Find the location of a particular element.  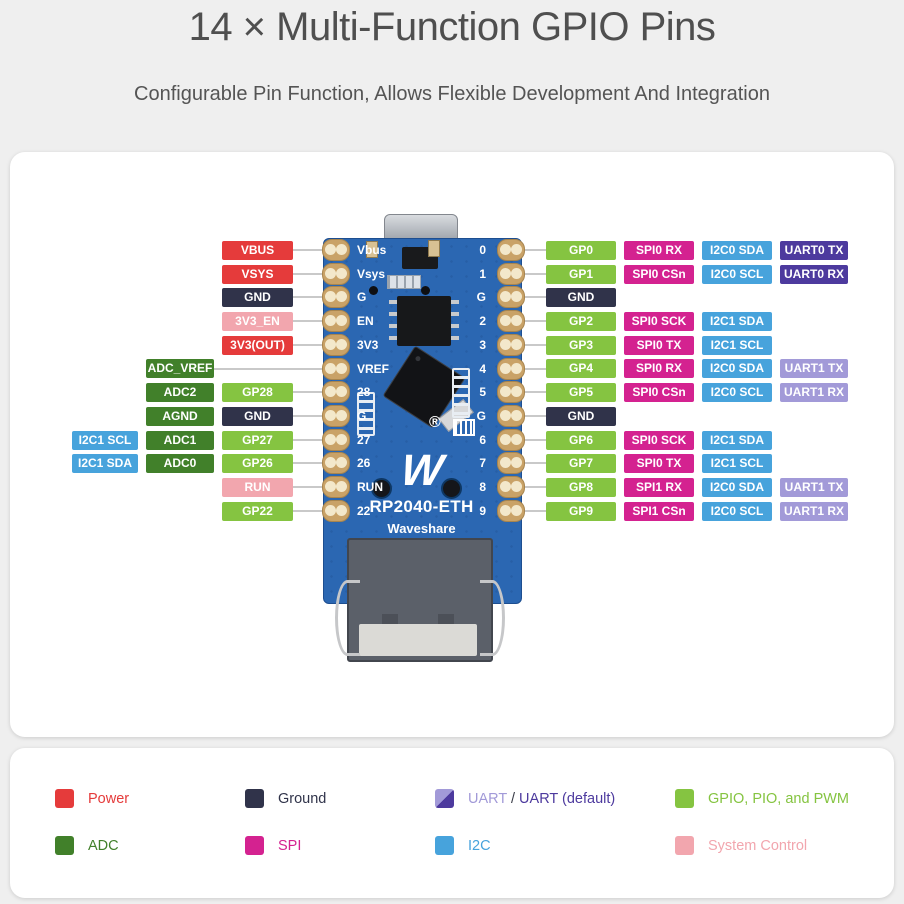

legend-label-part: / is located at coordinates (515, 798).